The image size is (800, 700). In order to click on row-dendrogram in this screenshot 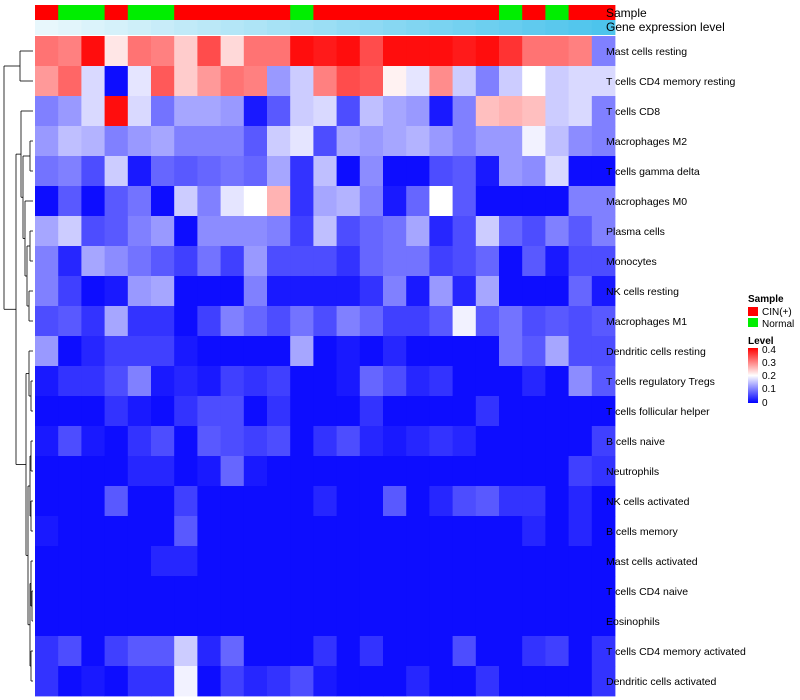, I will do `click(18, 366)`.